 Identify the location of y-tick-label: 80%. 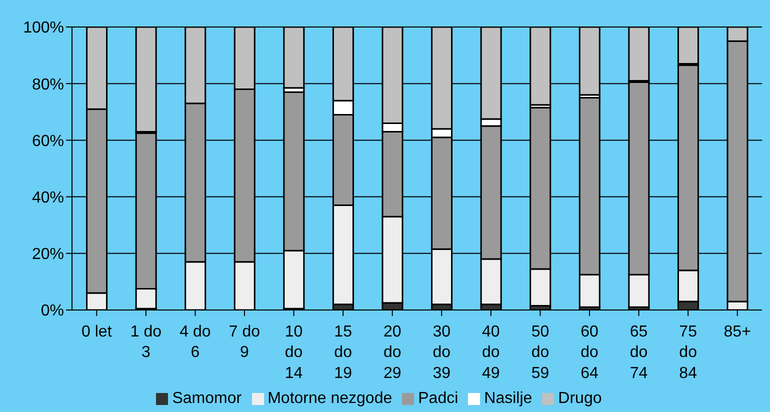
(48, 85).